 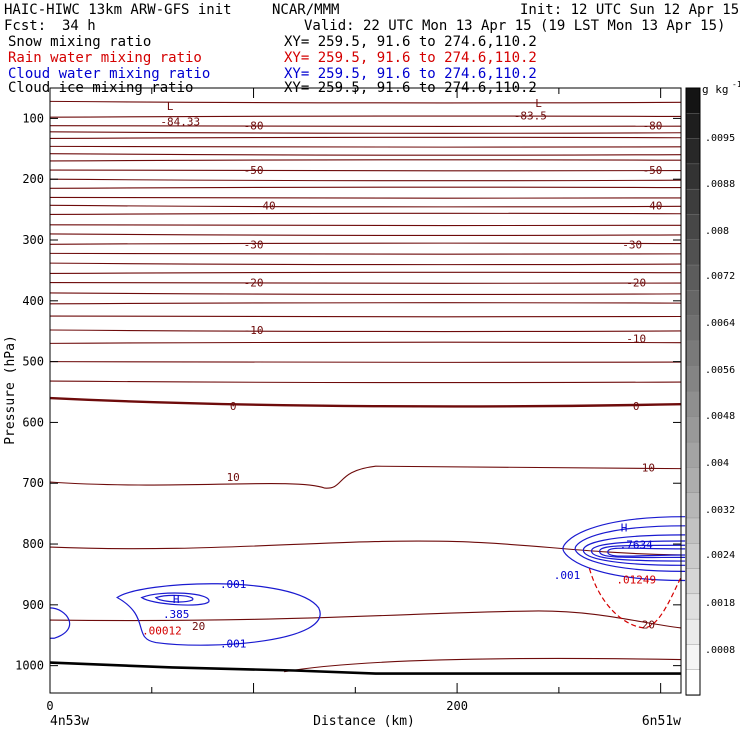 What do you see at coordinates (410, 58) in the screenshot?
I see `field-xy-rain: XY= 259.5, 91.6 to 274.6,110.2` at bounding box center [410, 58].